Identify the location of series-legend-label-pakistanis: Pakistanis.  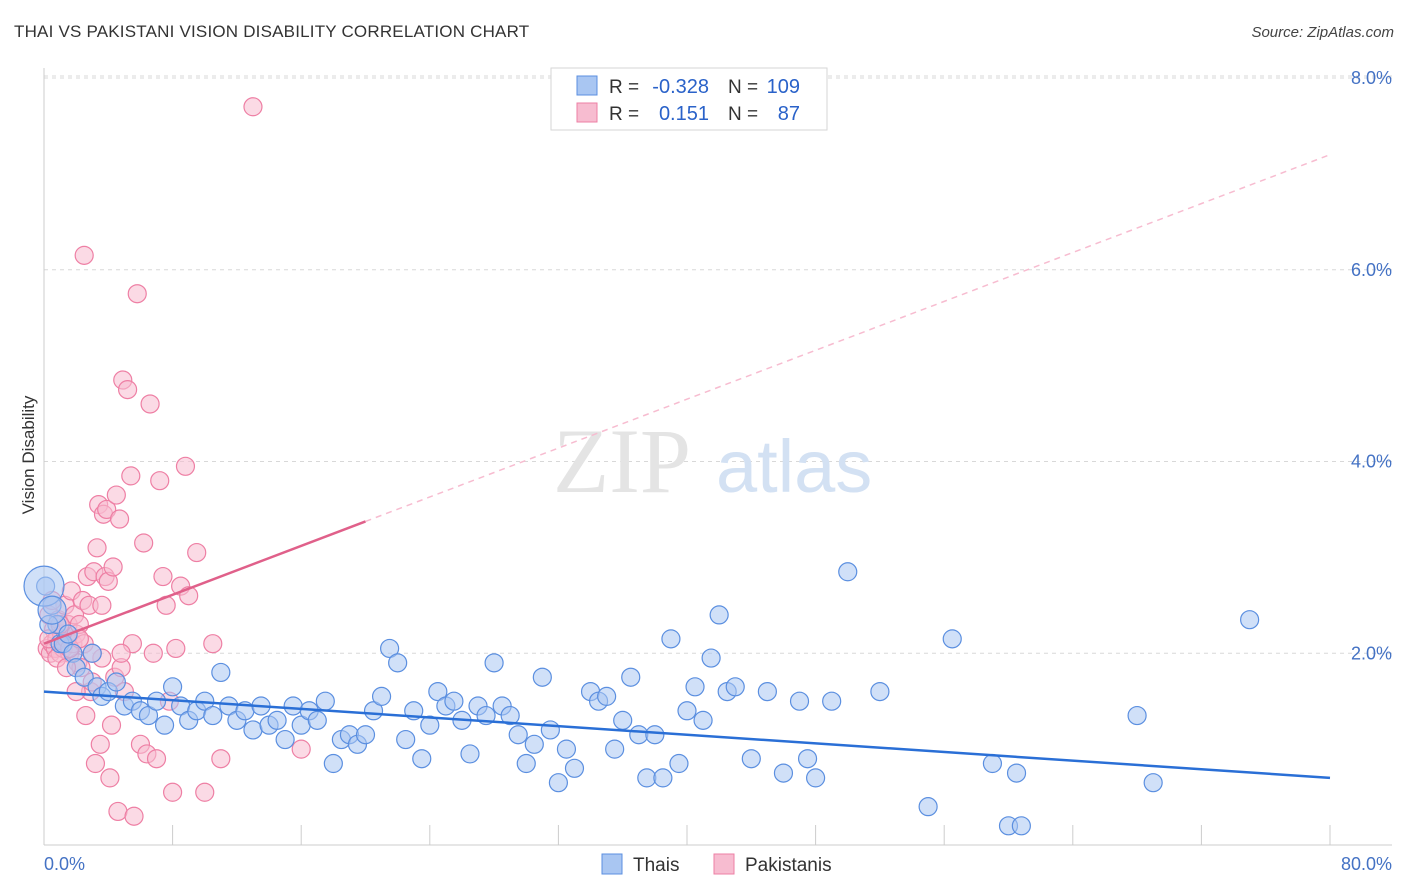
(788, 865).